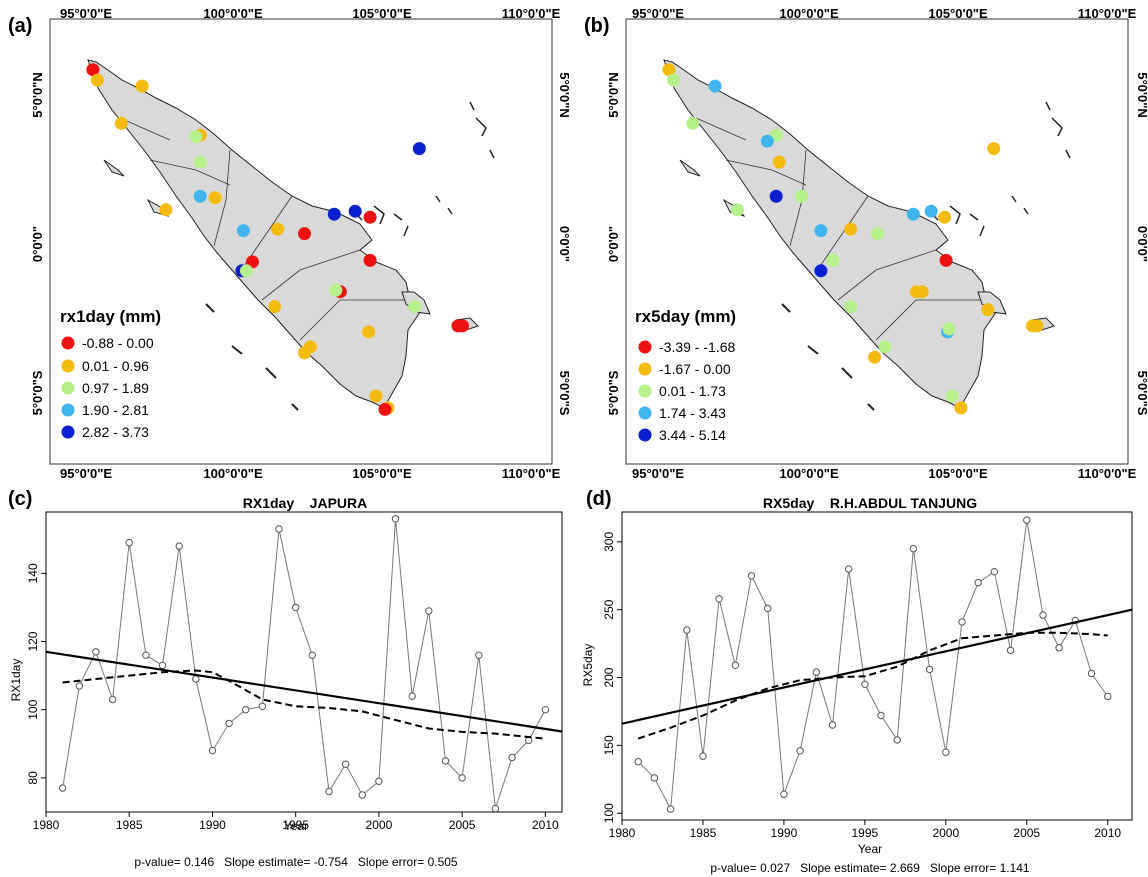 The height and width of the screenshot is (877, 1148). What do you see at coordinates (622, 833) in the screenshot?
I see `x-tick-label-d-1980: 1980` at bounding box center [622, 833].